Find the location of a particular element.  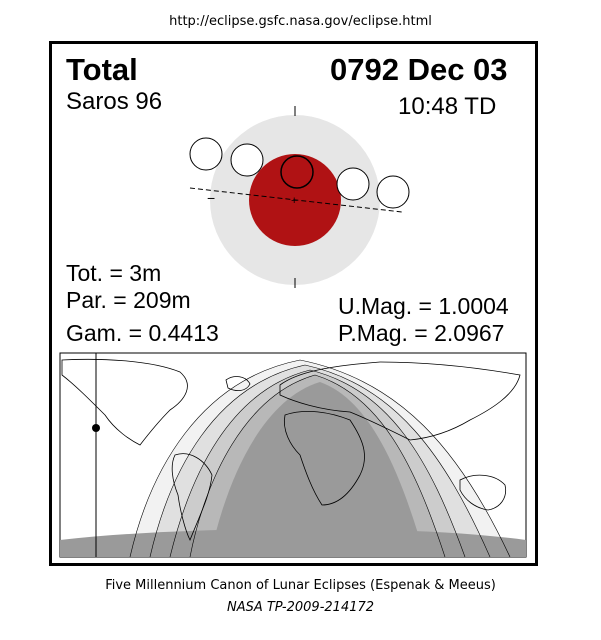

umbral-magnitude: U.Mag. = 1.0004 is located at coordinates (423, 306).